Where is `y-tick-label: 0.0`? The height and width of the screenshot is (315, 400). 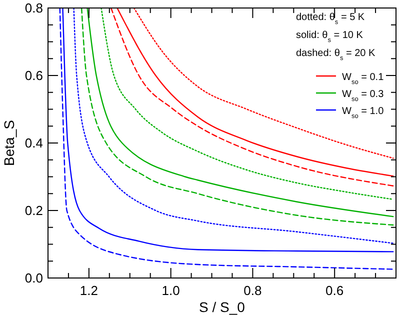 y-tick-label: 0.0 is located at coordinates (33, 278).